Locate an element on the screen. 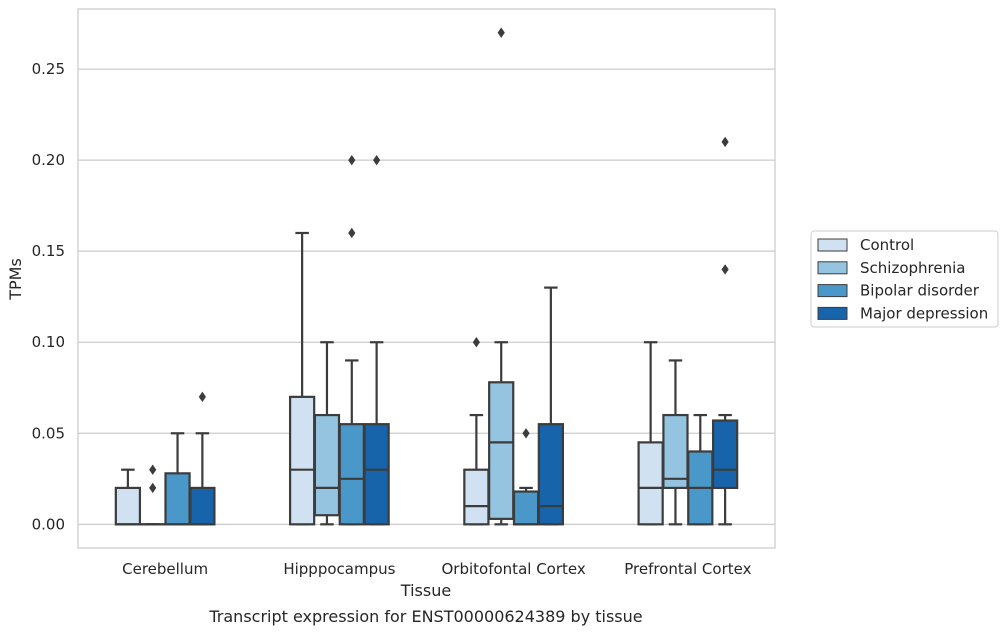  y-tick-label: 0.00 is located at coordinates (48, 524).